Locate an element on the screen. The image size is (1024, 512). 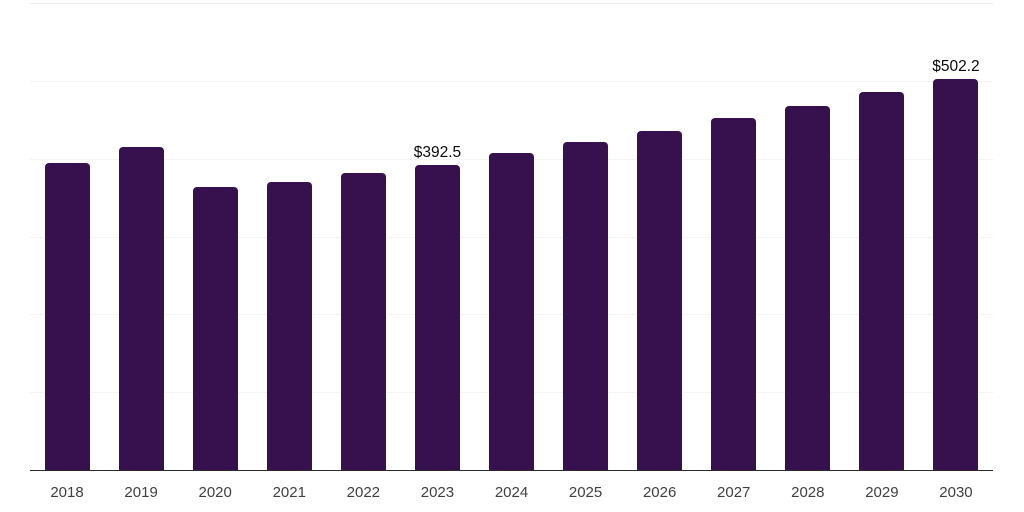
x-tick-label-2018: 2018 is located at coordinates (67, 492).